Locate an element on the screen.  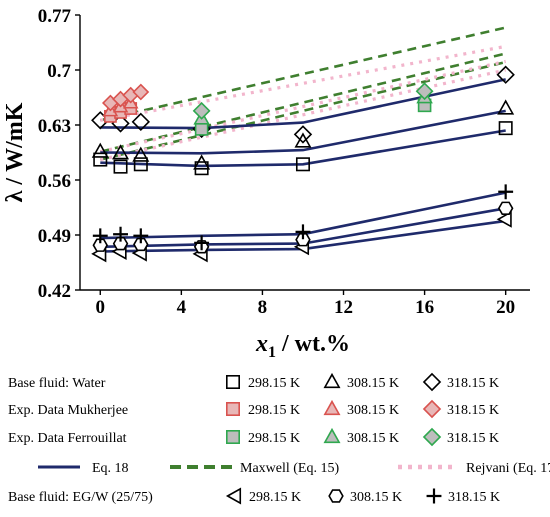
x-tick-label: 16 is located at coordinates (424, 307).